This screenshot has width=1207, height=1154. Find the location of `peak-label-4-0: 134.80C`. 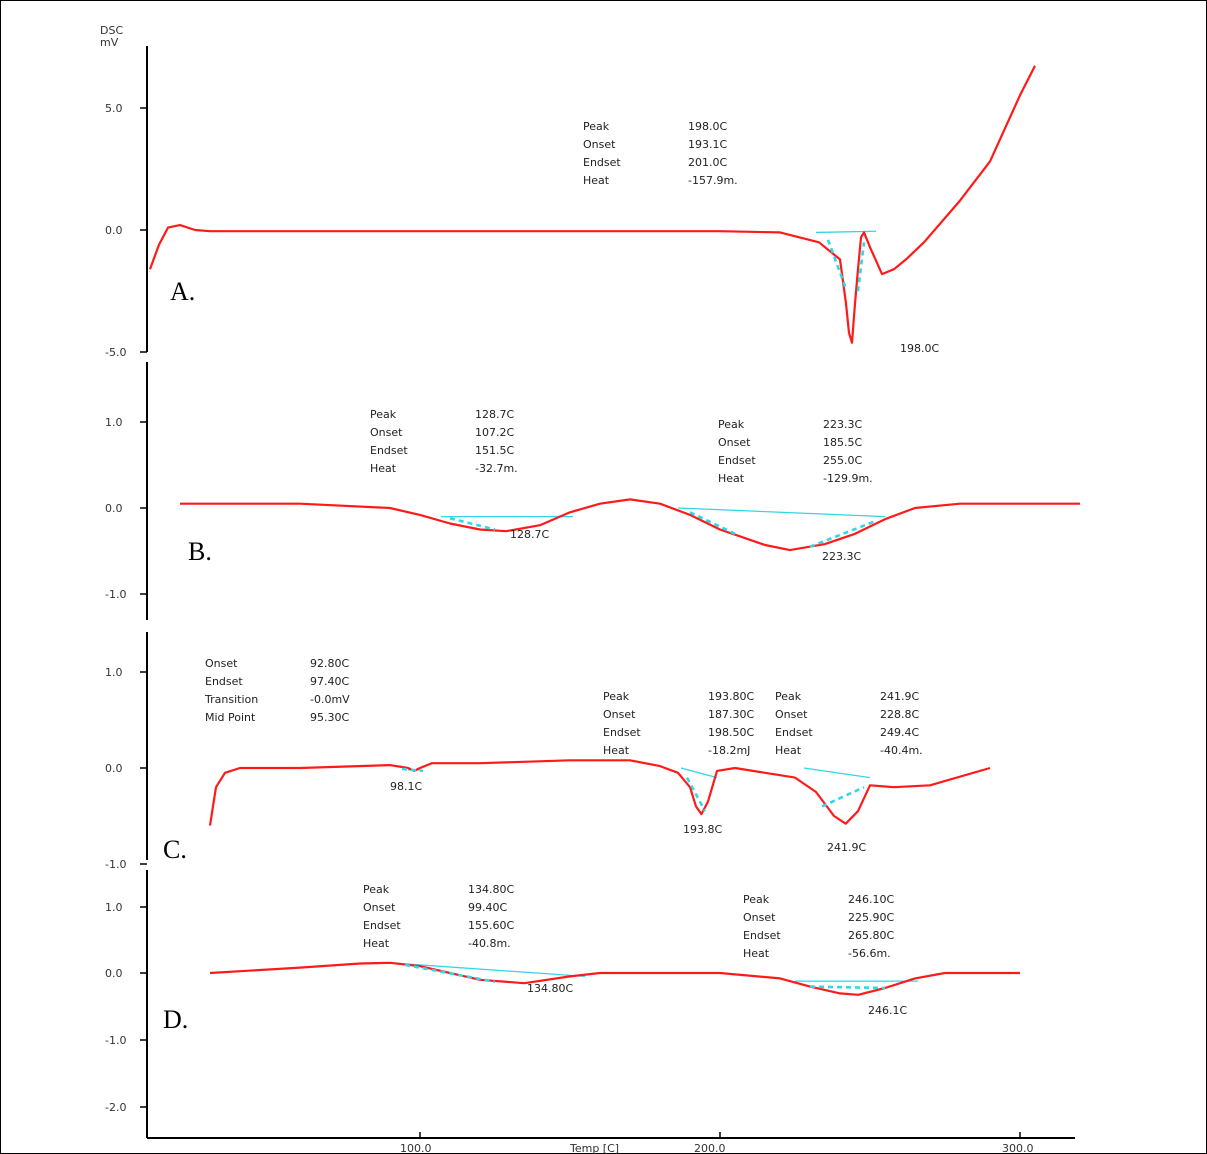

peak-label-4-0: 134.80C is located at coordinates (550, 988).